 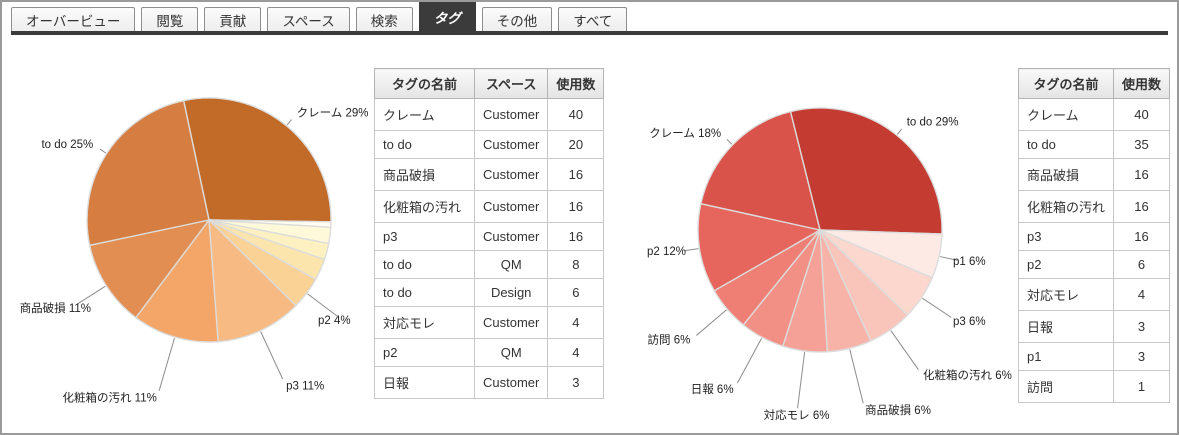 I want to click on table-row: 日報 3, so click(x=1094, y=326).